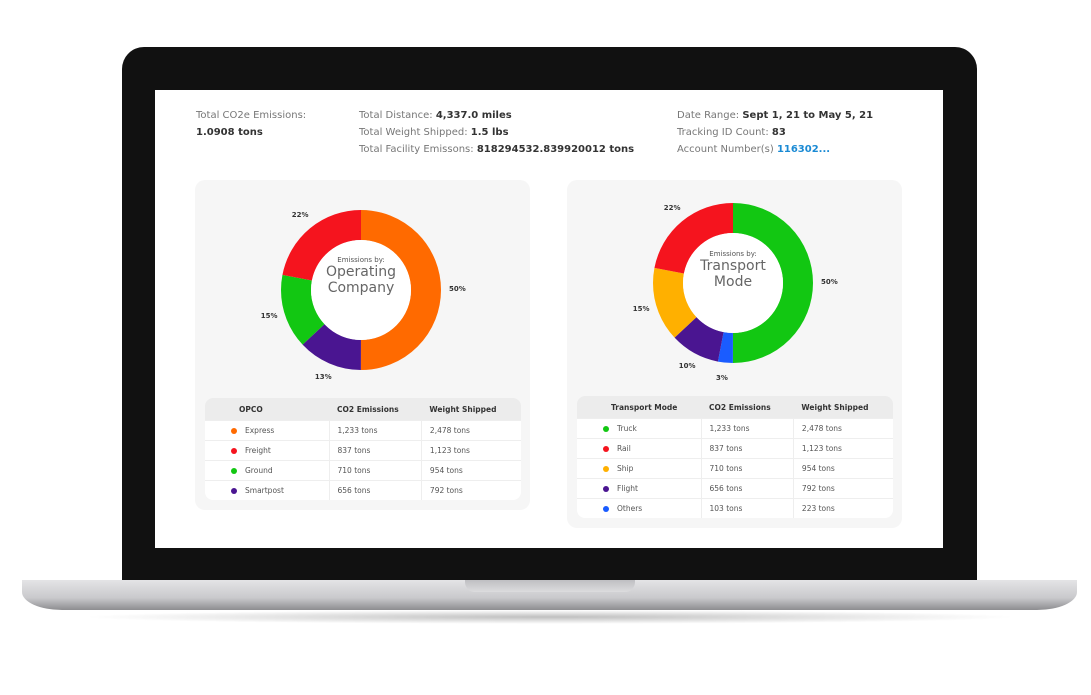 This screenshot has height=695, width=1091. I want to click on table-row: Rail 837 tons 1,123 tons, so click(735, 448).